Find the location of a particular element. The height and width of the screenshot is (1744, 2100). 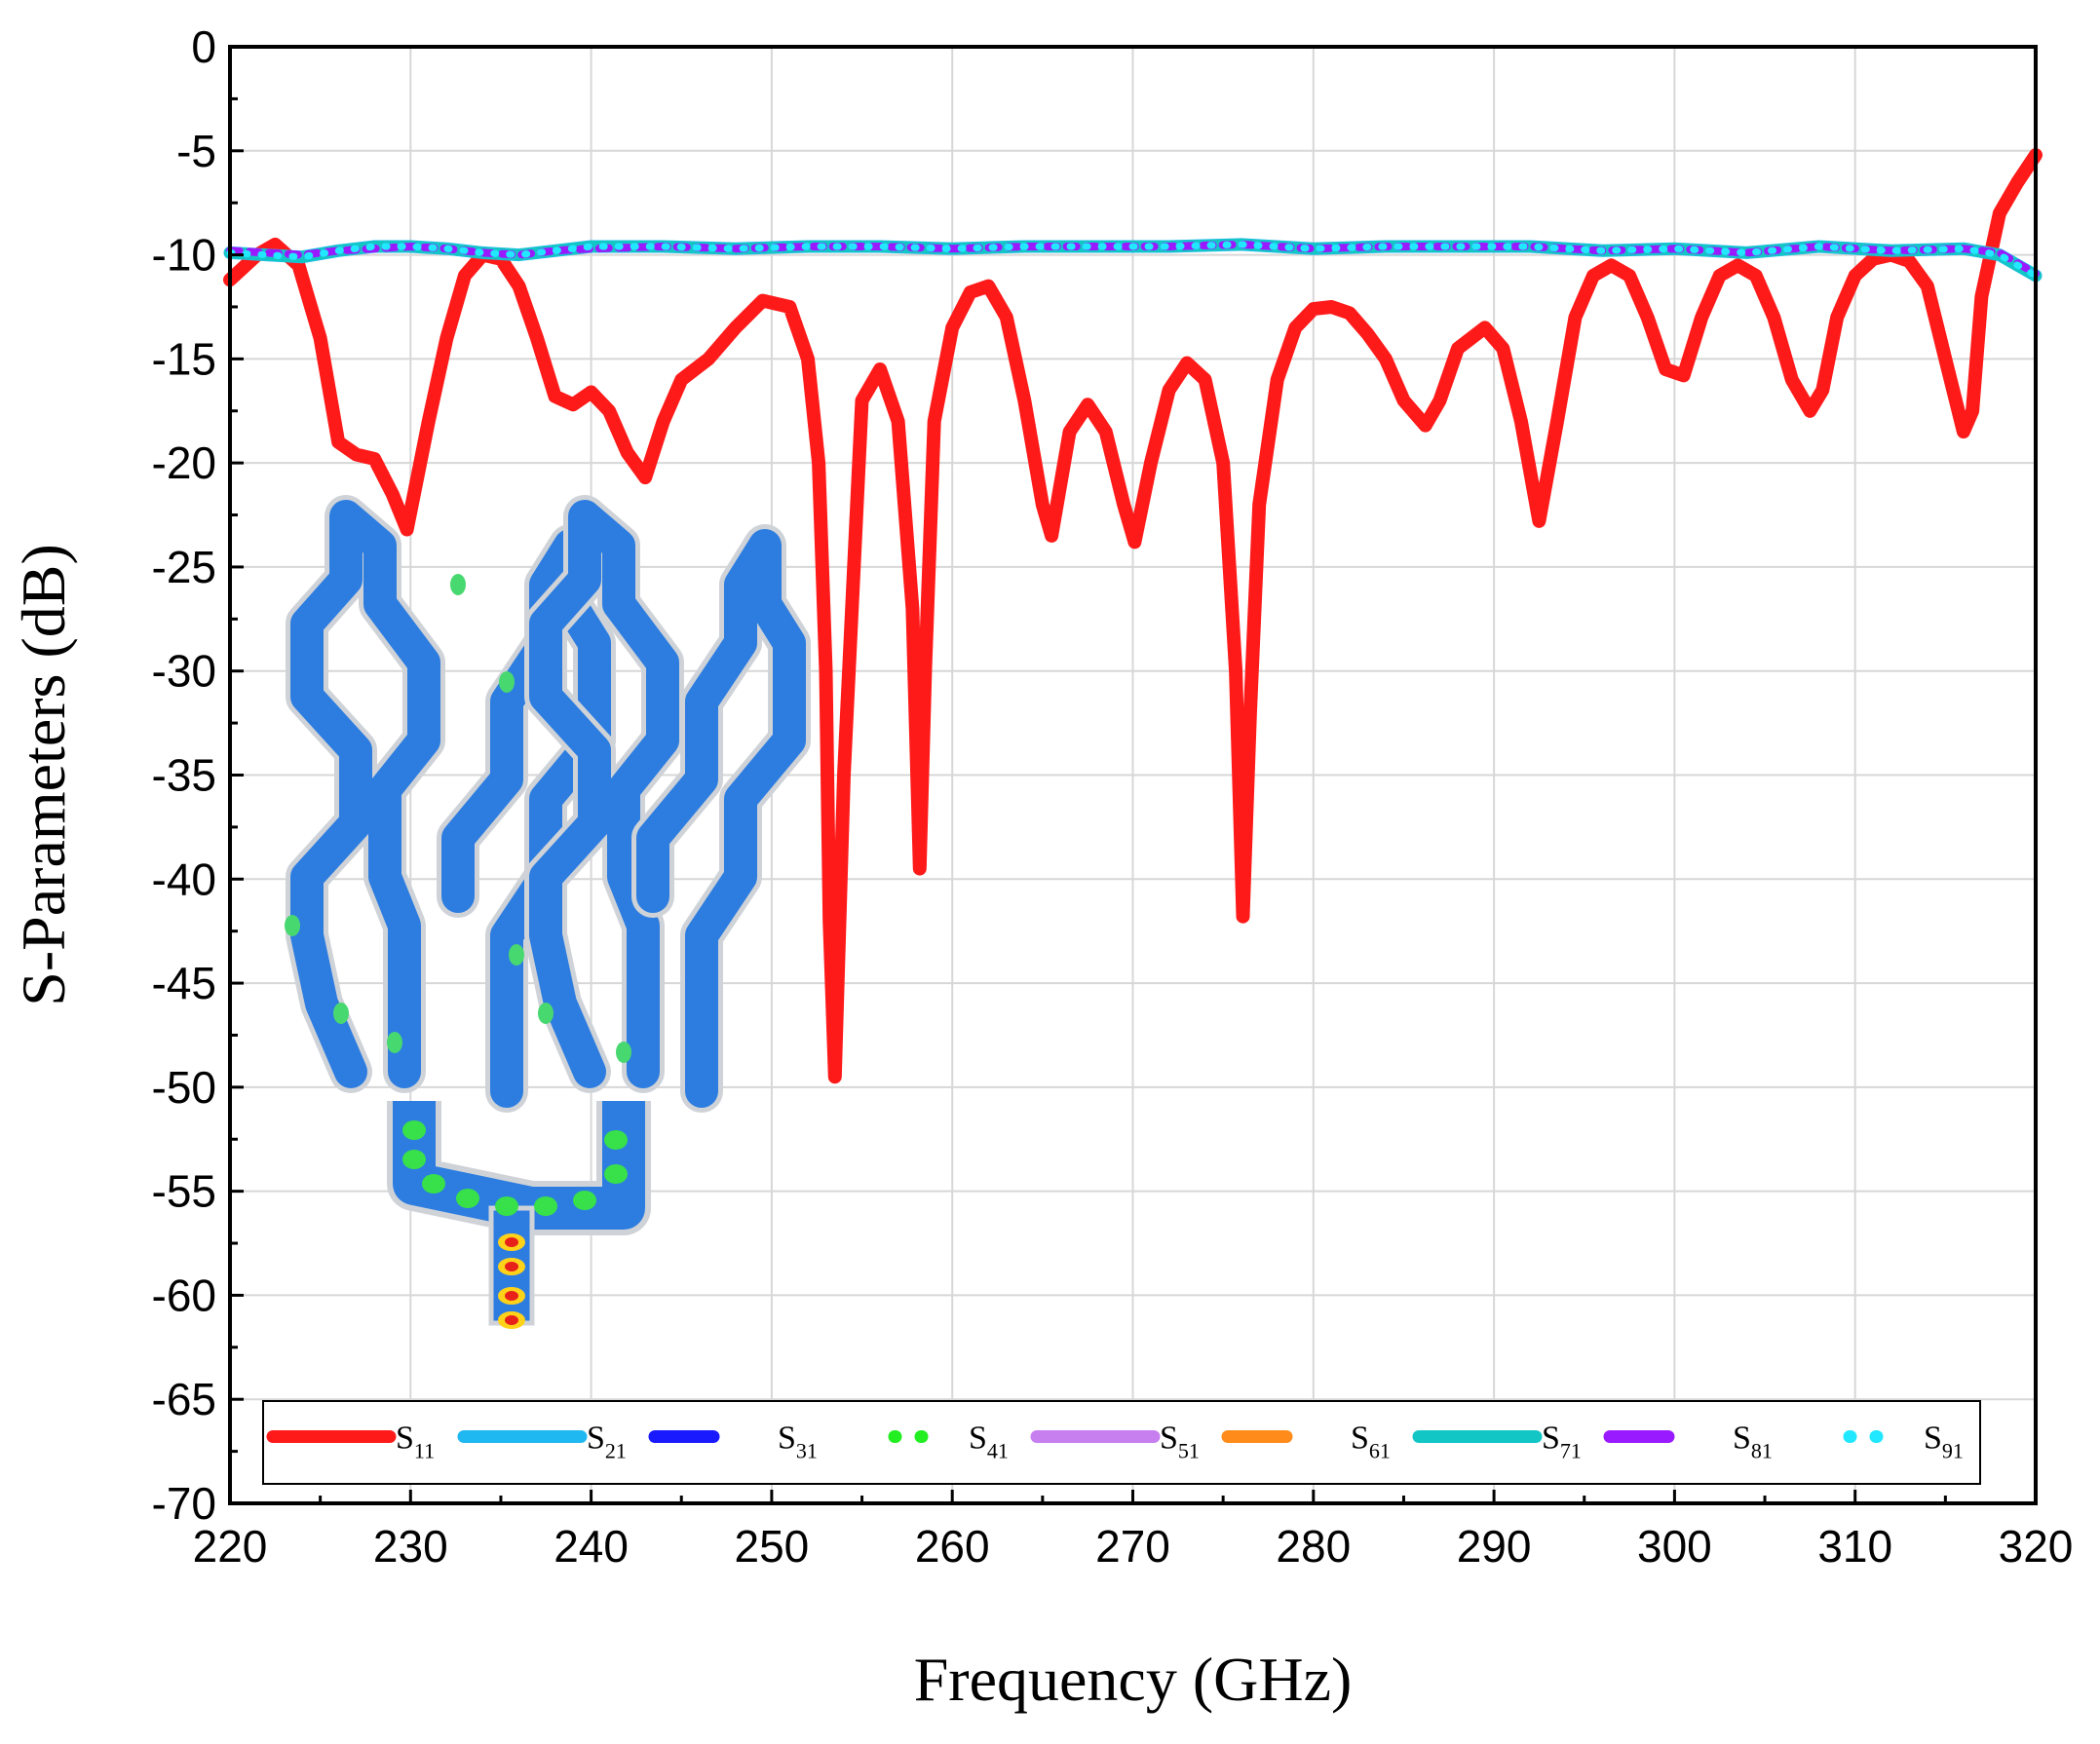

y-tick-label: -50 is located at coordinates (184, 1087).